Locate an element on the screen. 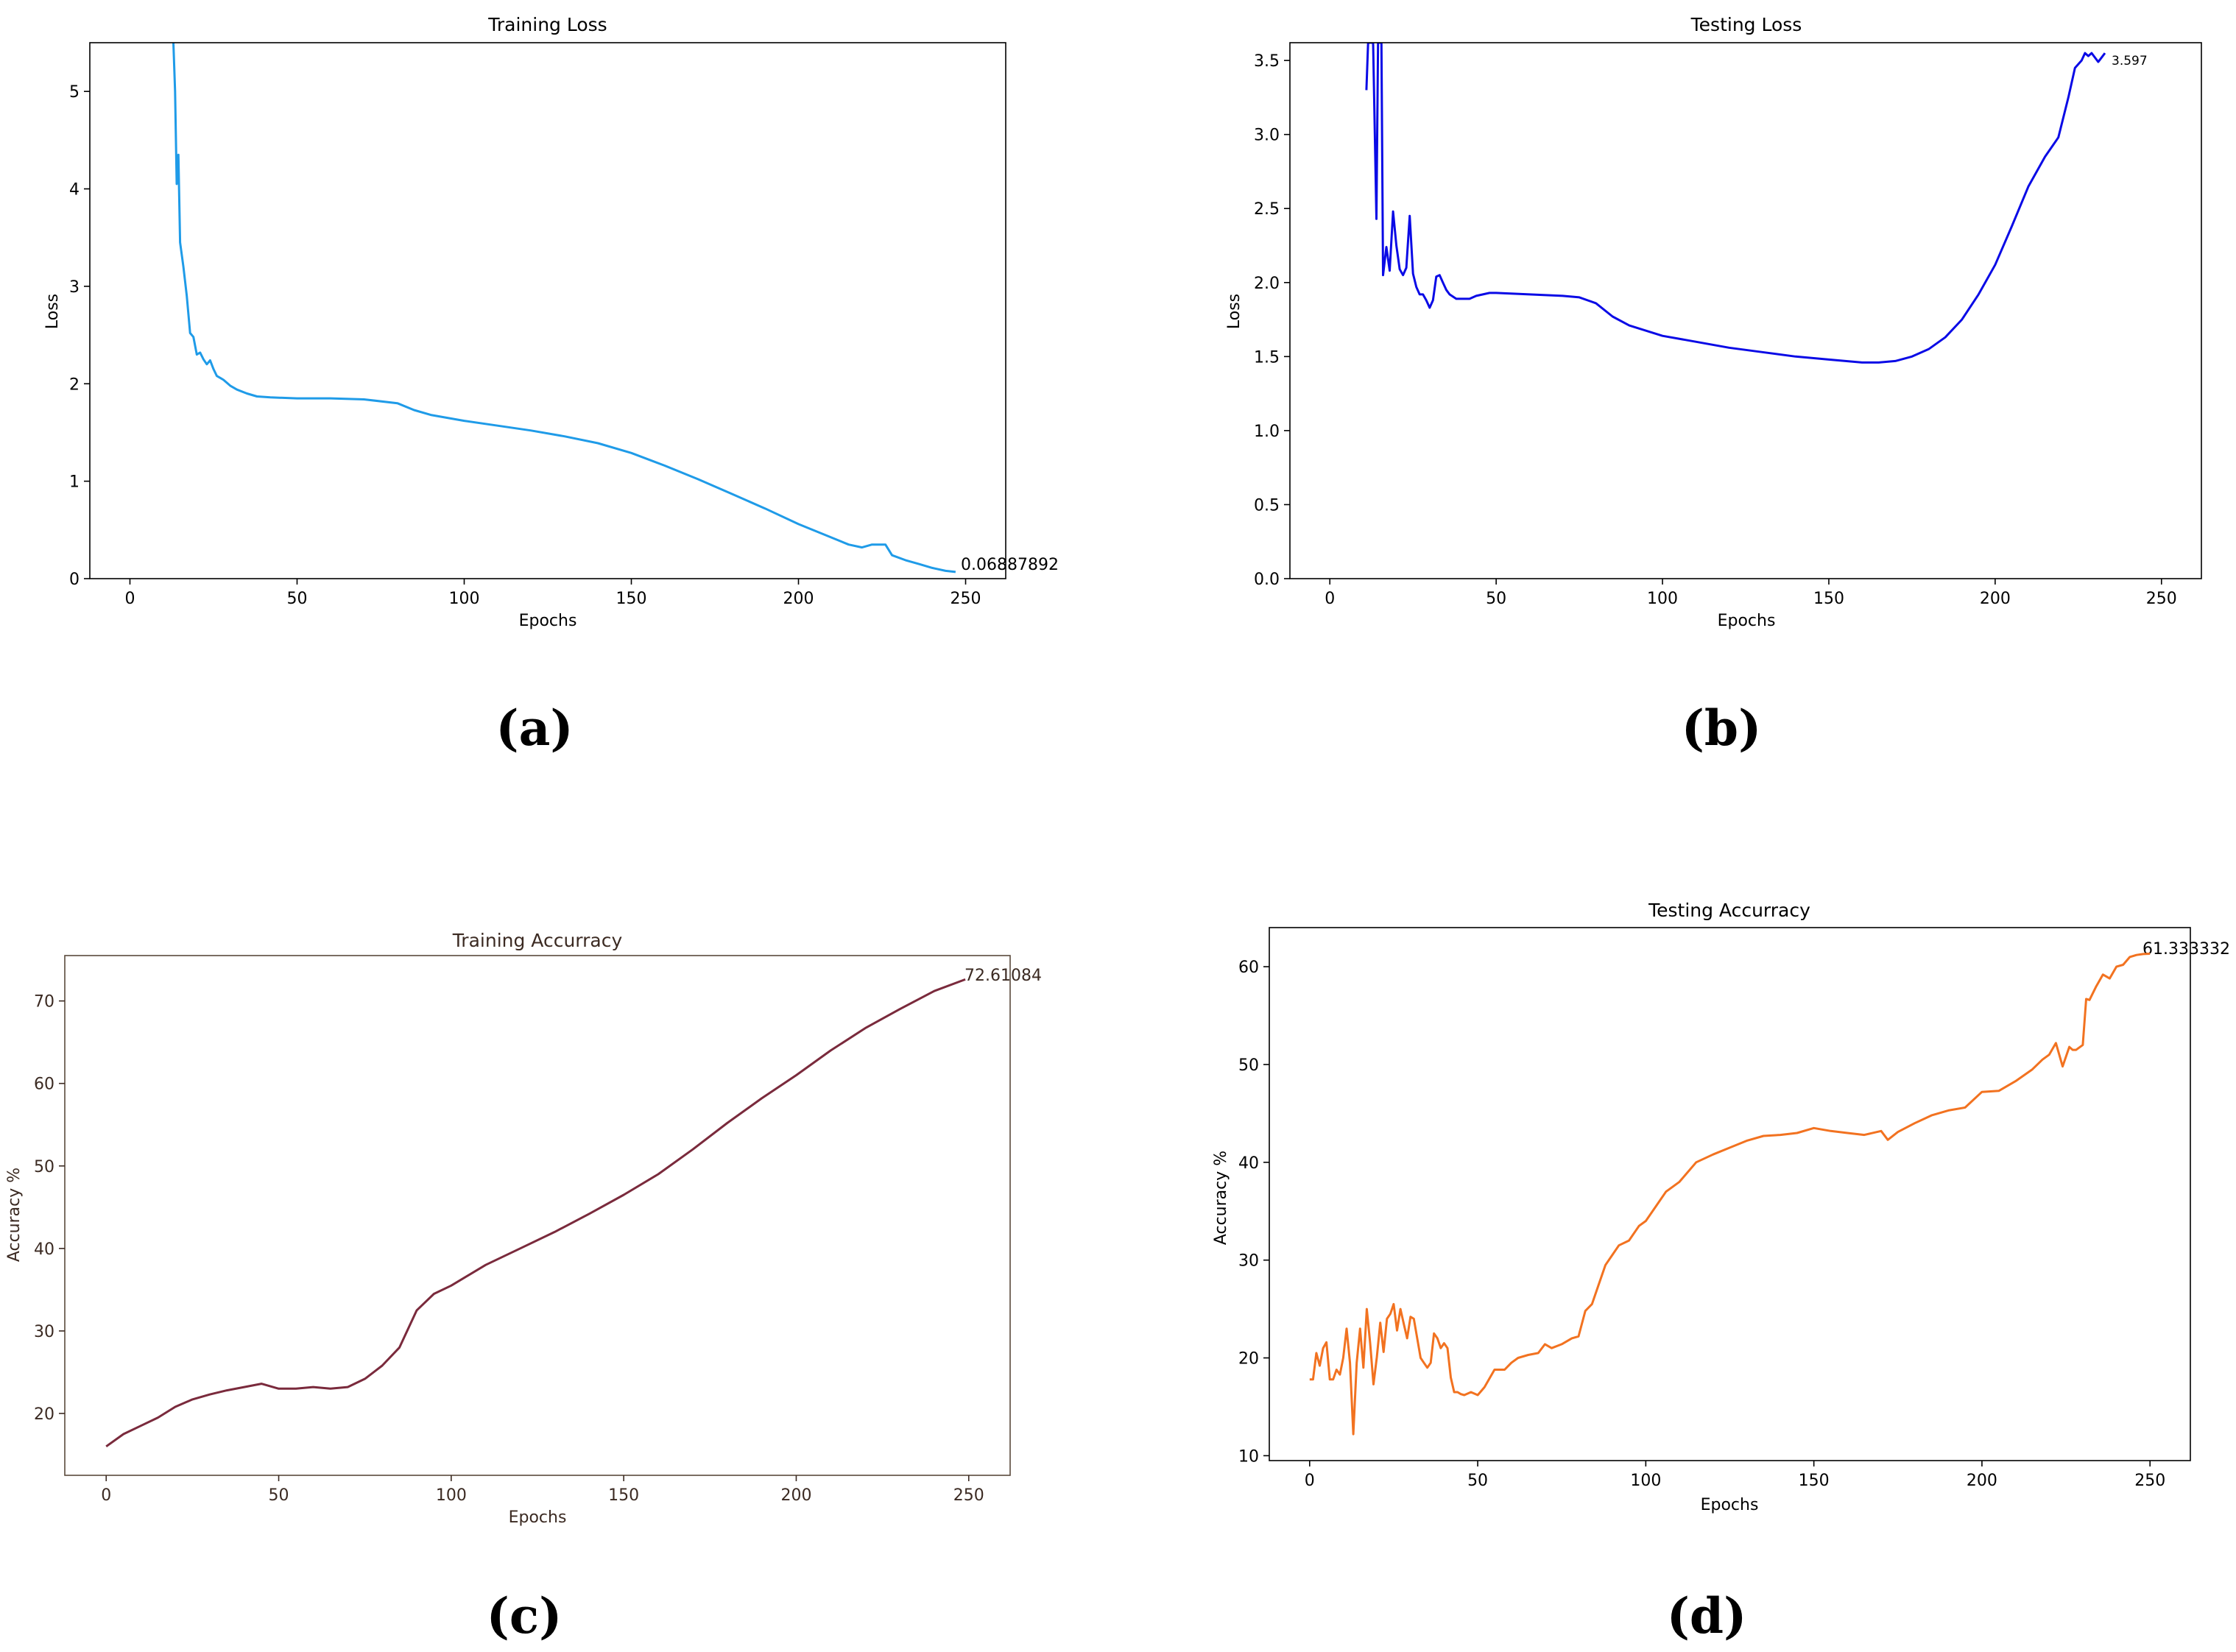 The width and height of the screenshot is (2236, 1652). caption-a: (a) is located at coordinates (534, 728).